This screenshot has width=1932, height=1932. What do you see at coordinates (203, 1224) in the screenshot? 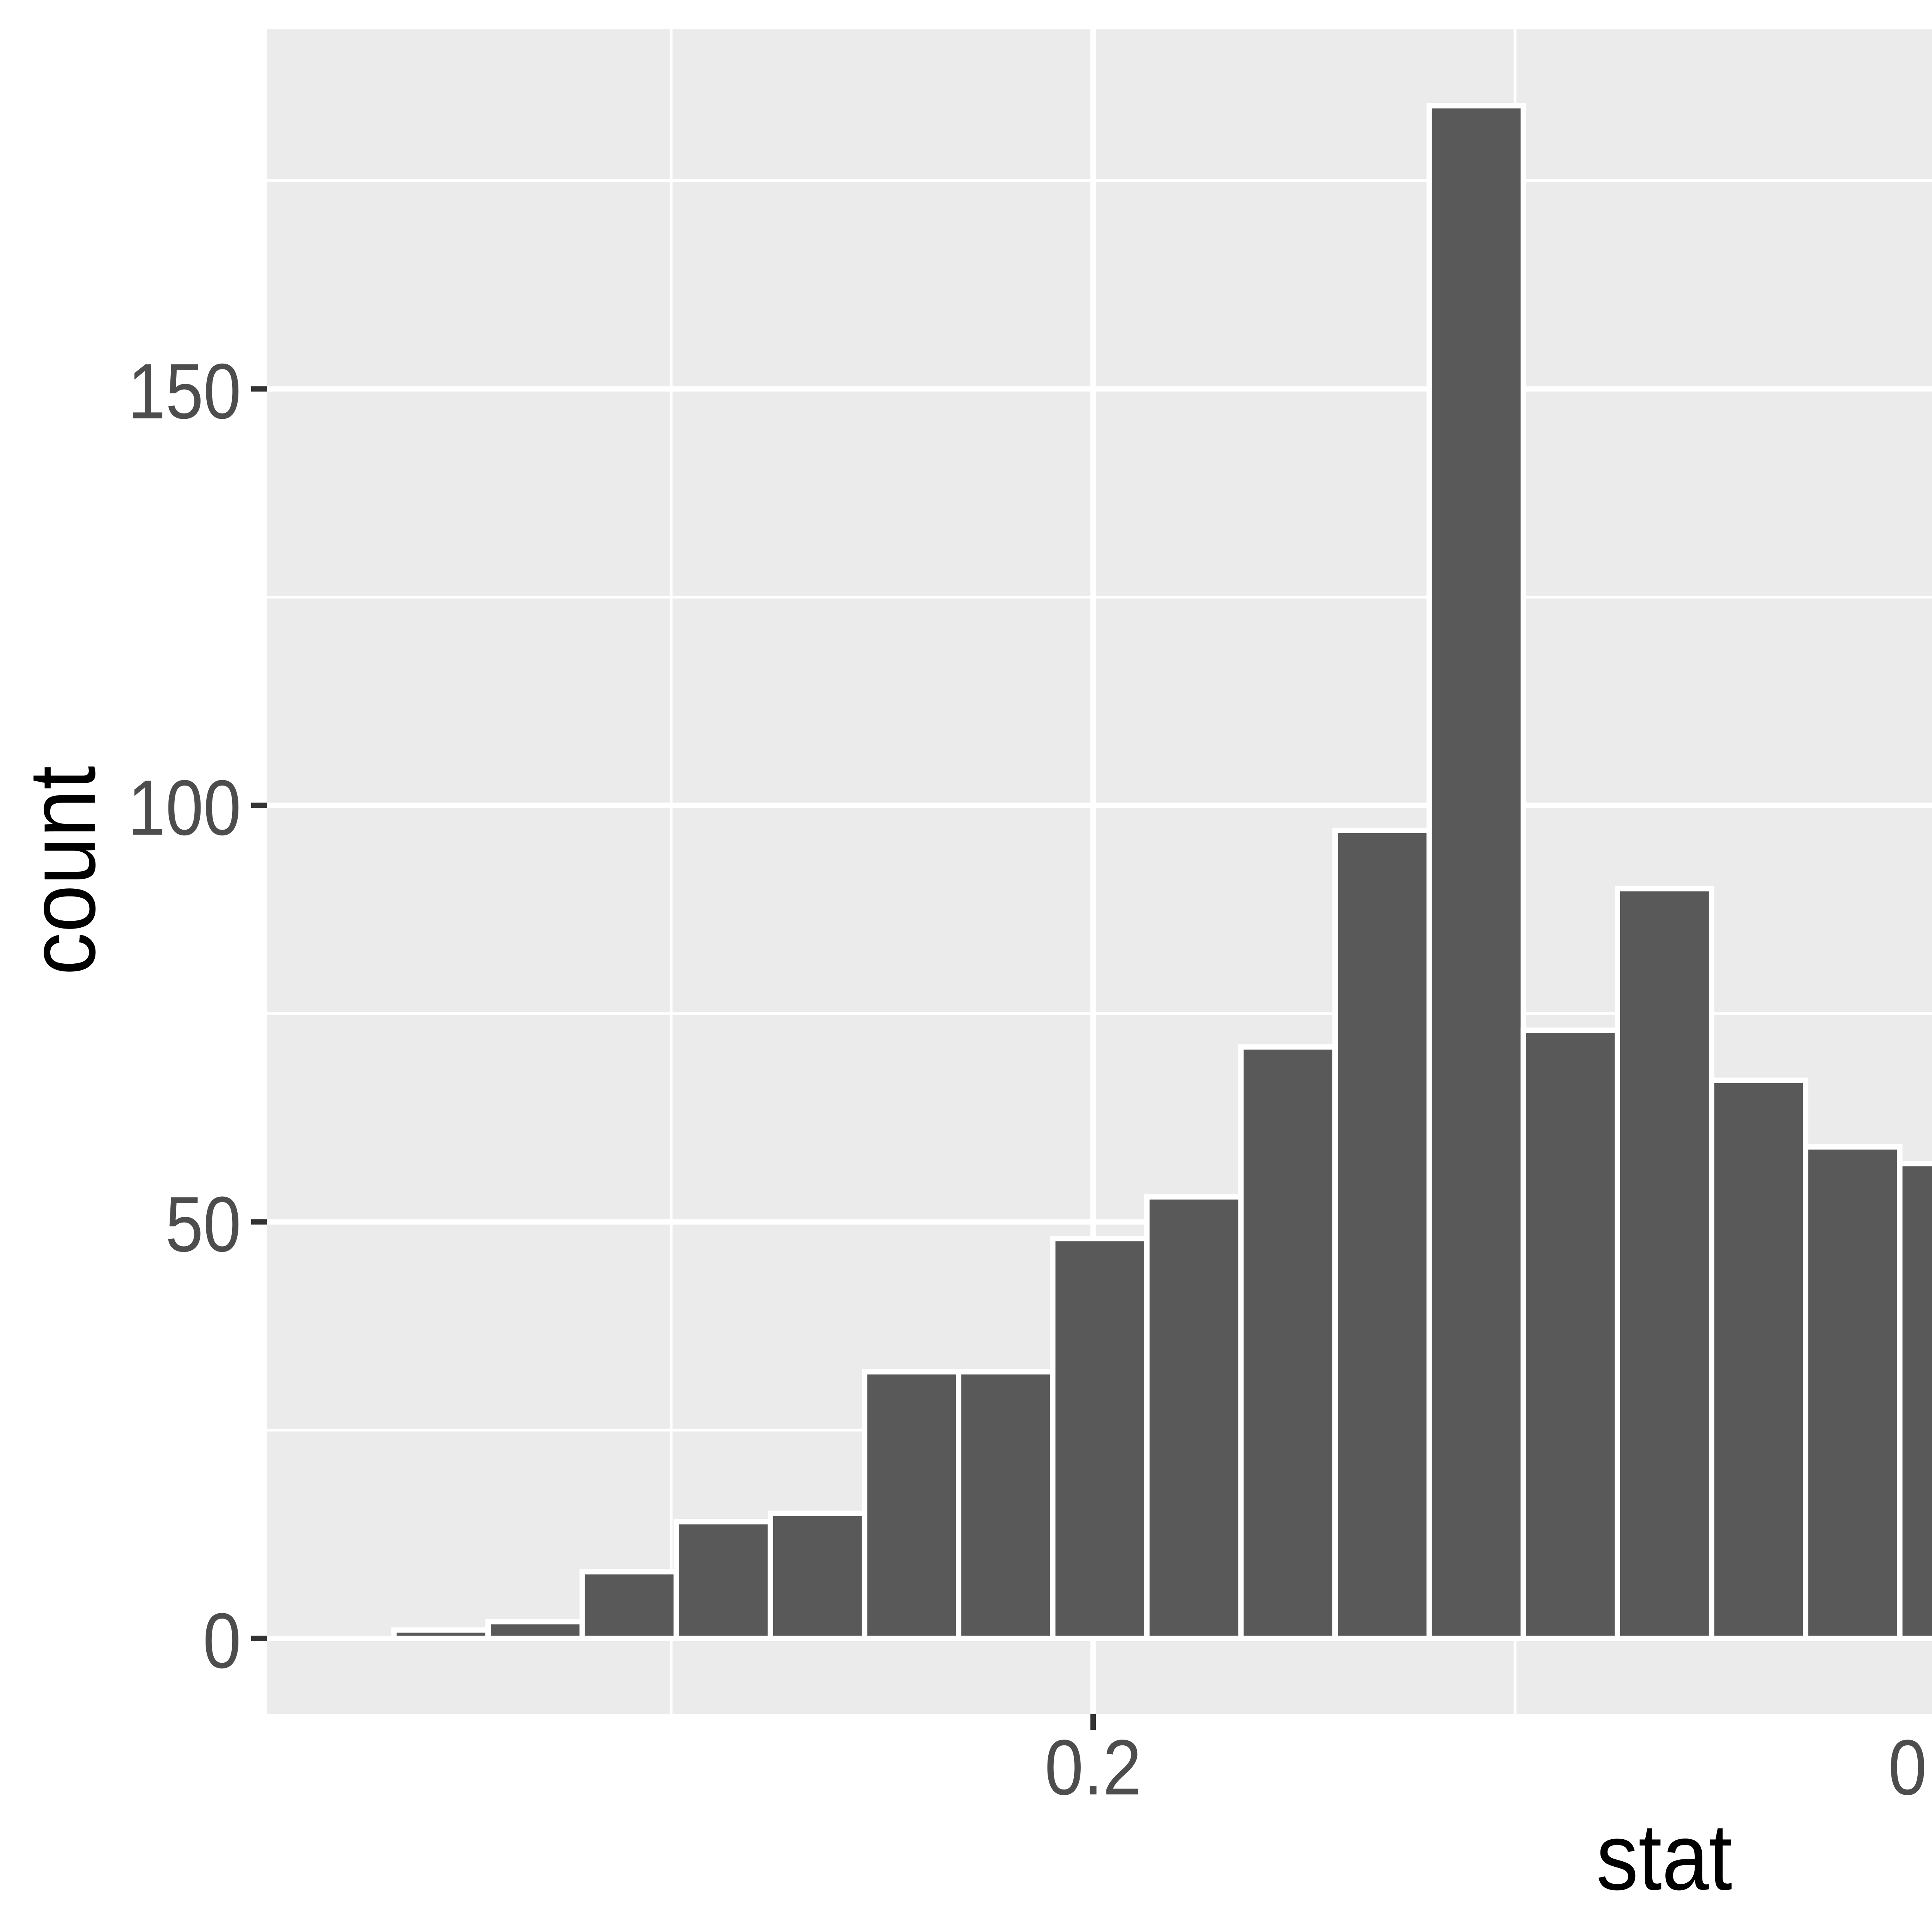
I see `svg-text: 50` at bounding box center [203, 1224].